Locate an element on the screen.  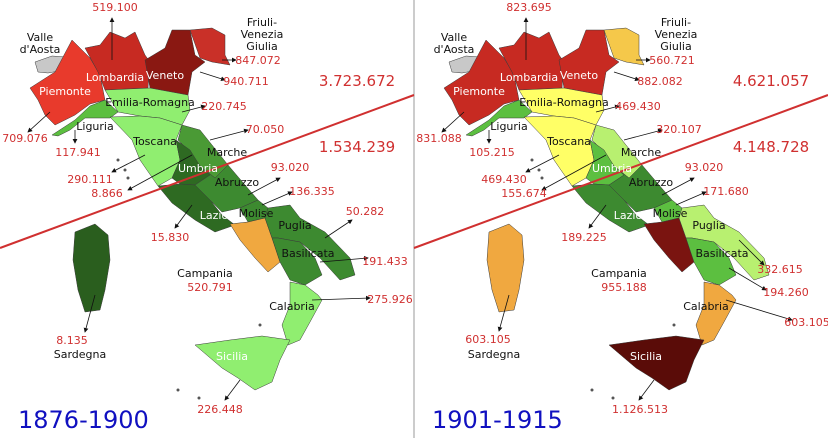
value-basilicata: 194.260 is located at coordinates (786, 292).